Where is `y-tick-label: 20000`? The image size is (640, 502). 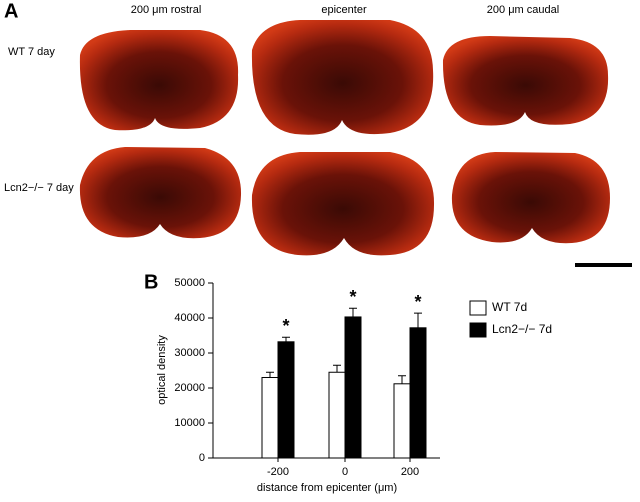 y-tick-label: 20000 is located at coordinates (189, 388).